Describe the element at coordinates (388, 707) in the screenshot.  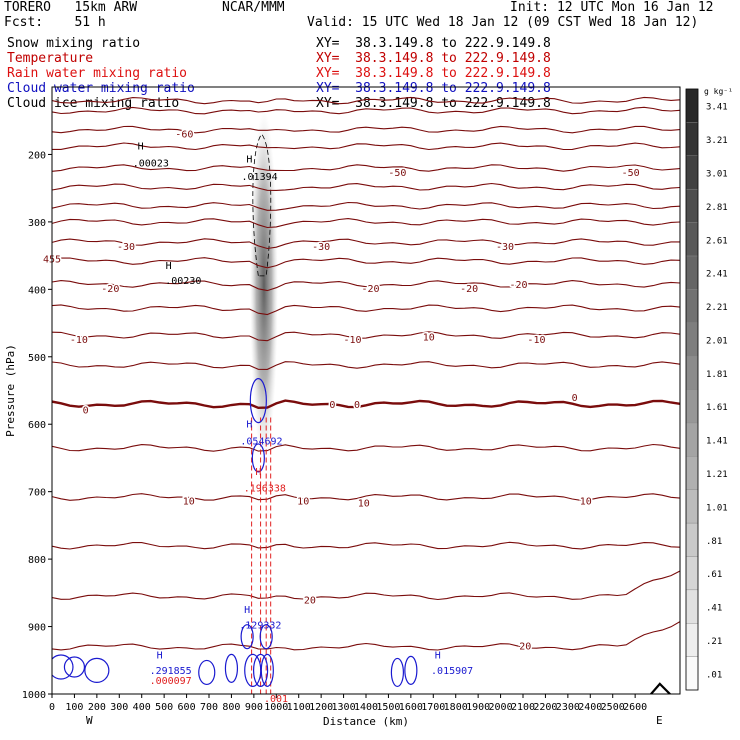
I see `x-tick-label: 1500` at that location.